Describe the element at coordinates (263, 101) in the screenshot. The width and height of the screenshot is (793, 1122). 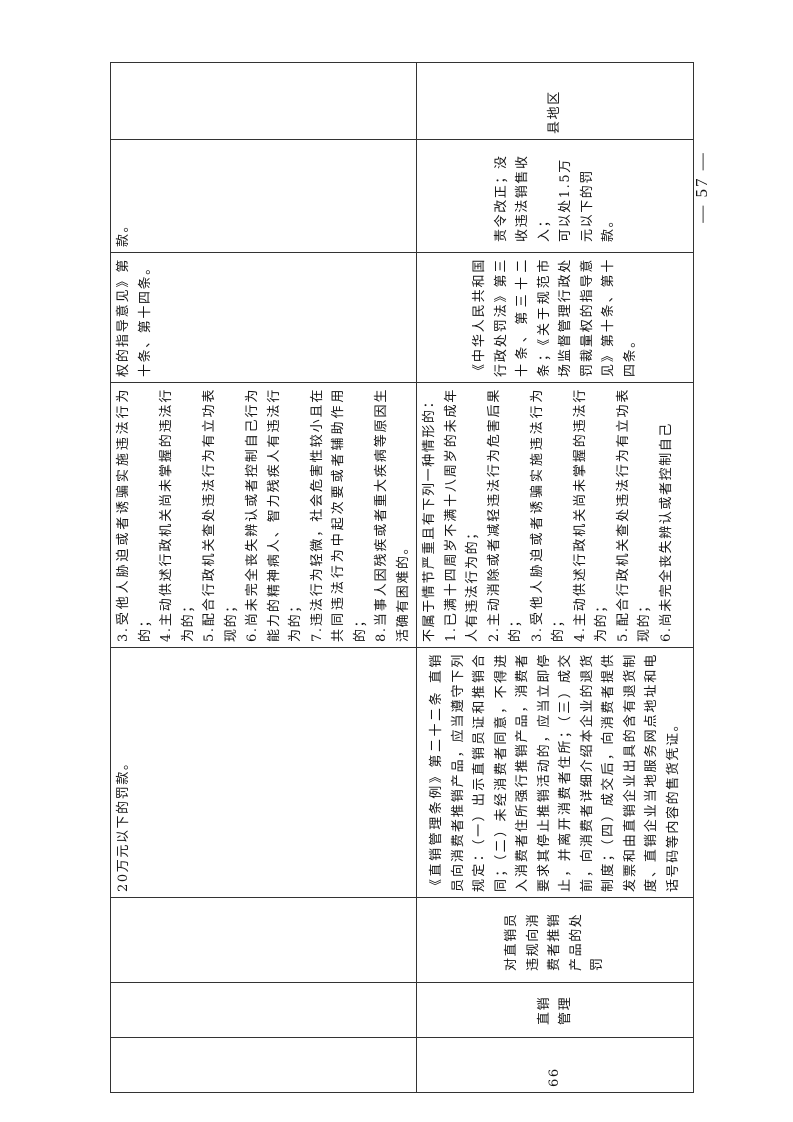
I see `level-cell` at that location.